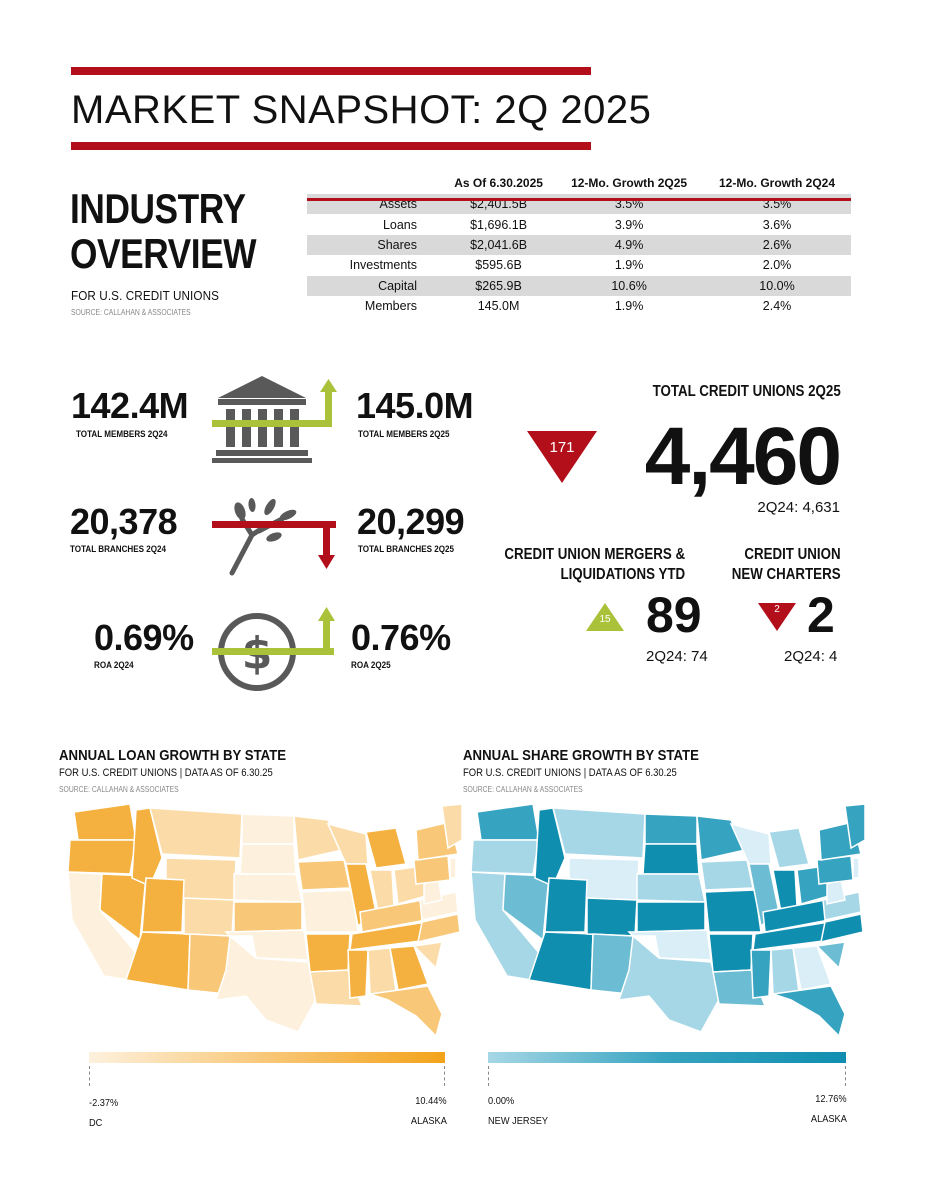 Image resolution: width=927 pixels, height=1197 pixels. What do you see at coordinates (499, 224) in the screenshot?
I see `row-value: $1,696.1B` at bounding box center [499, 224].